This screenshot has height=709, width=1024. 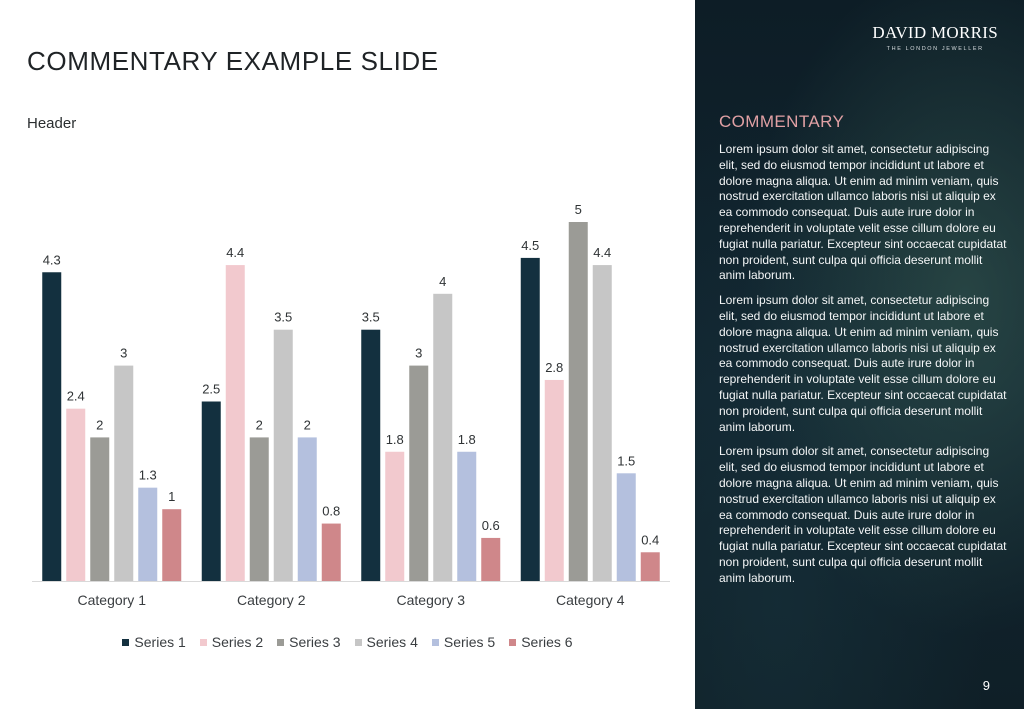 I want to click on legend-item: Series 1, so click(x=154, y=642).